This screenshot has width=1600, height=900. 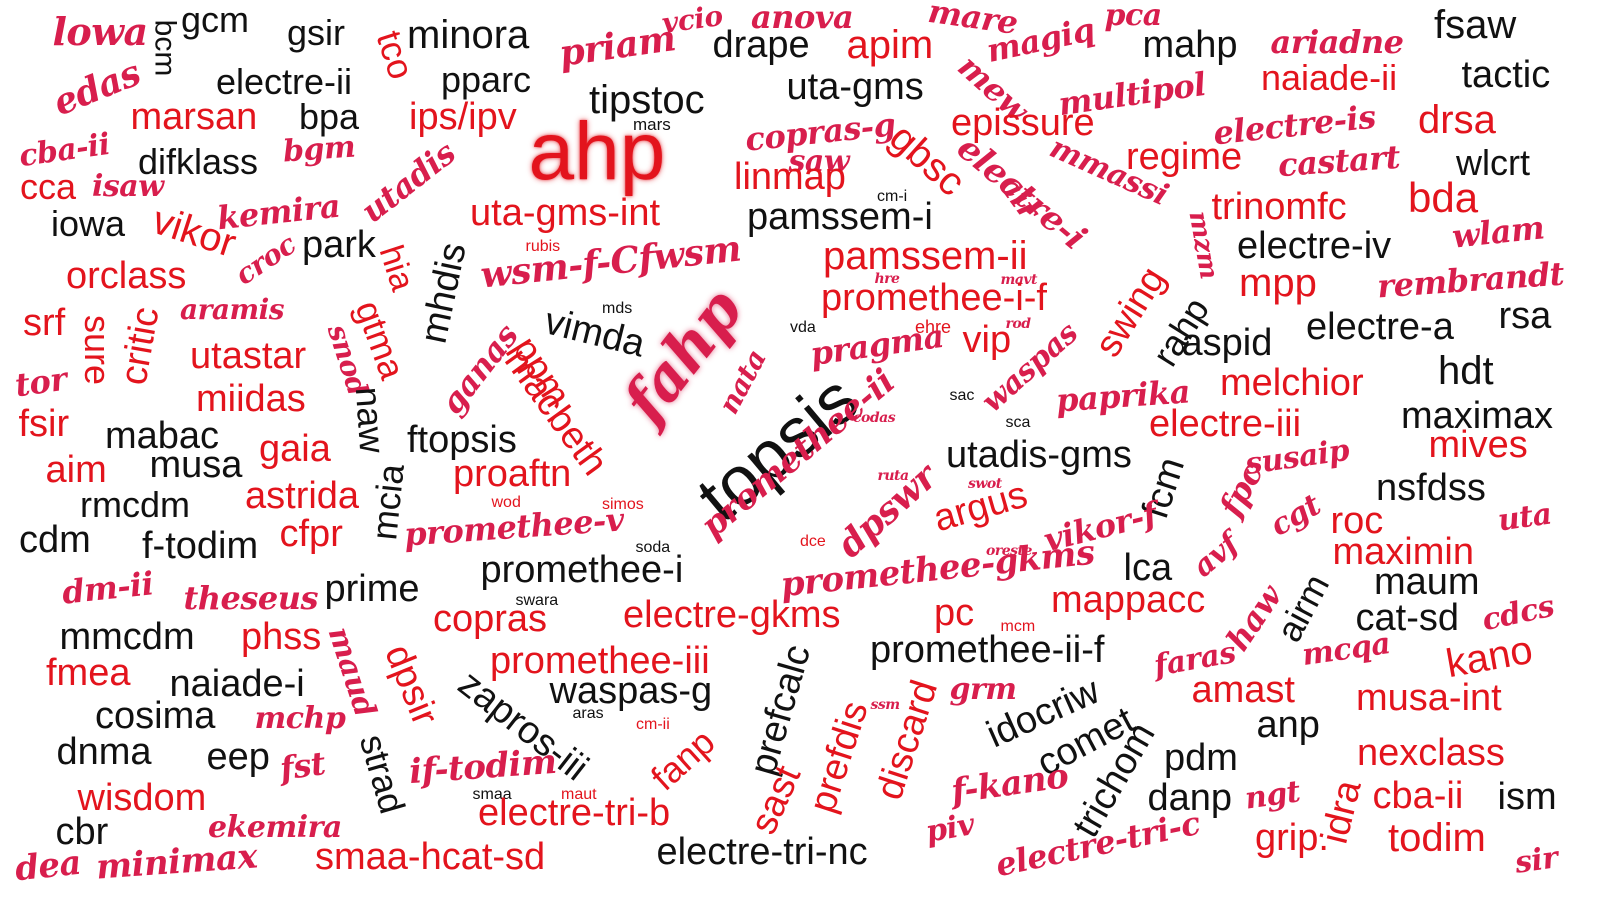 What do you see at coordinates (162, 436) in the screenshot?
I see `word-mabac: mabac` at bounding box center [162, 436].